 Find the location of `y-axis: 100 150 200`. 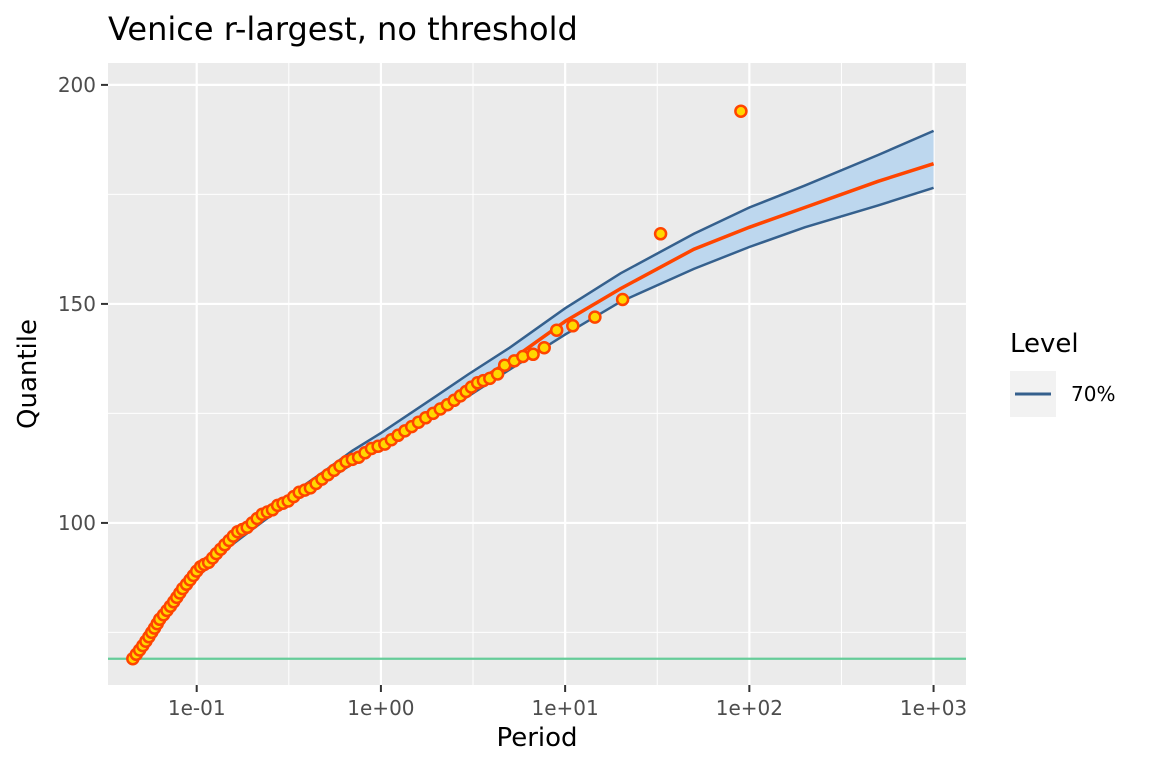

y-axis: 100 150 200 is located at coordinates (83, 304).